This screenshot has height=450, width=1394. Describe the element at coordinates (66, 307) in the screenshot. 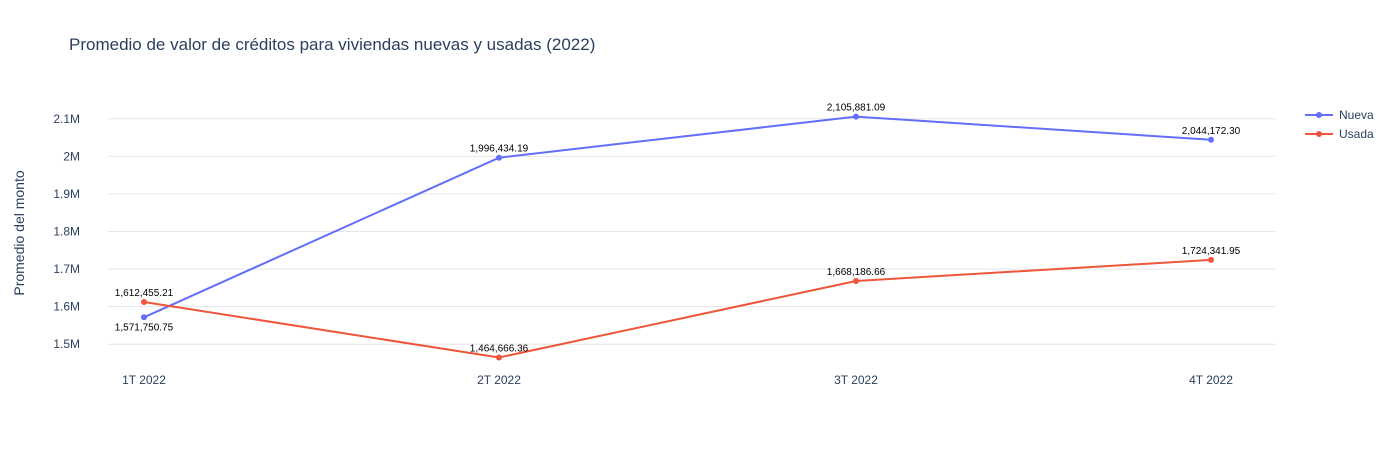

I see `y-tick-label: 1.6M` at that location.